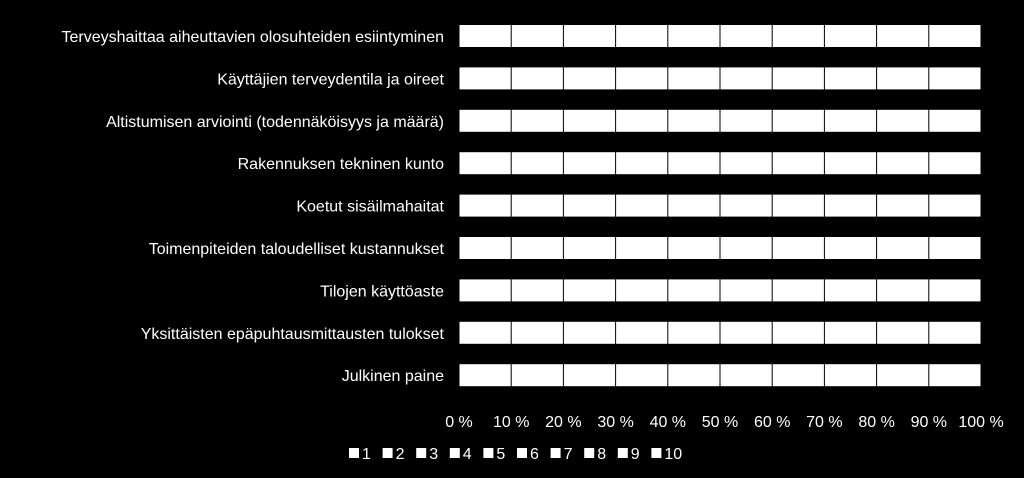 Image resolution: width=1024 pixels, height=478 pixels. I want to click on legend-label: 4, so click(467, 454).